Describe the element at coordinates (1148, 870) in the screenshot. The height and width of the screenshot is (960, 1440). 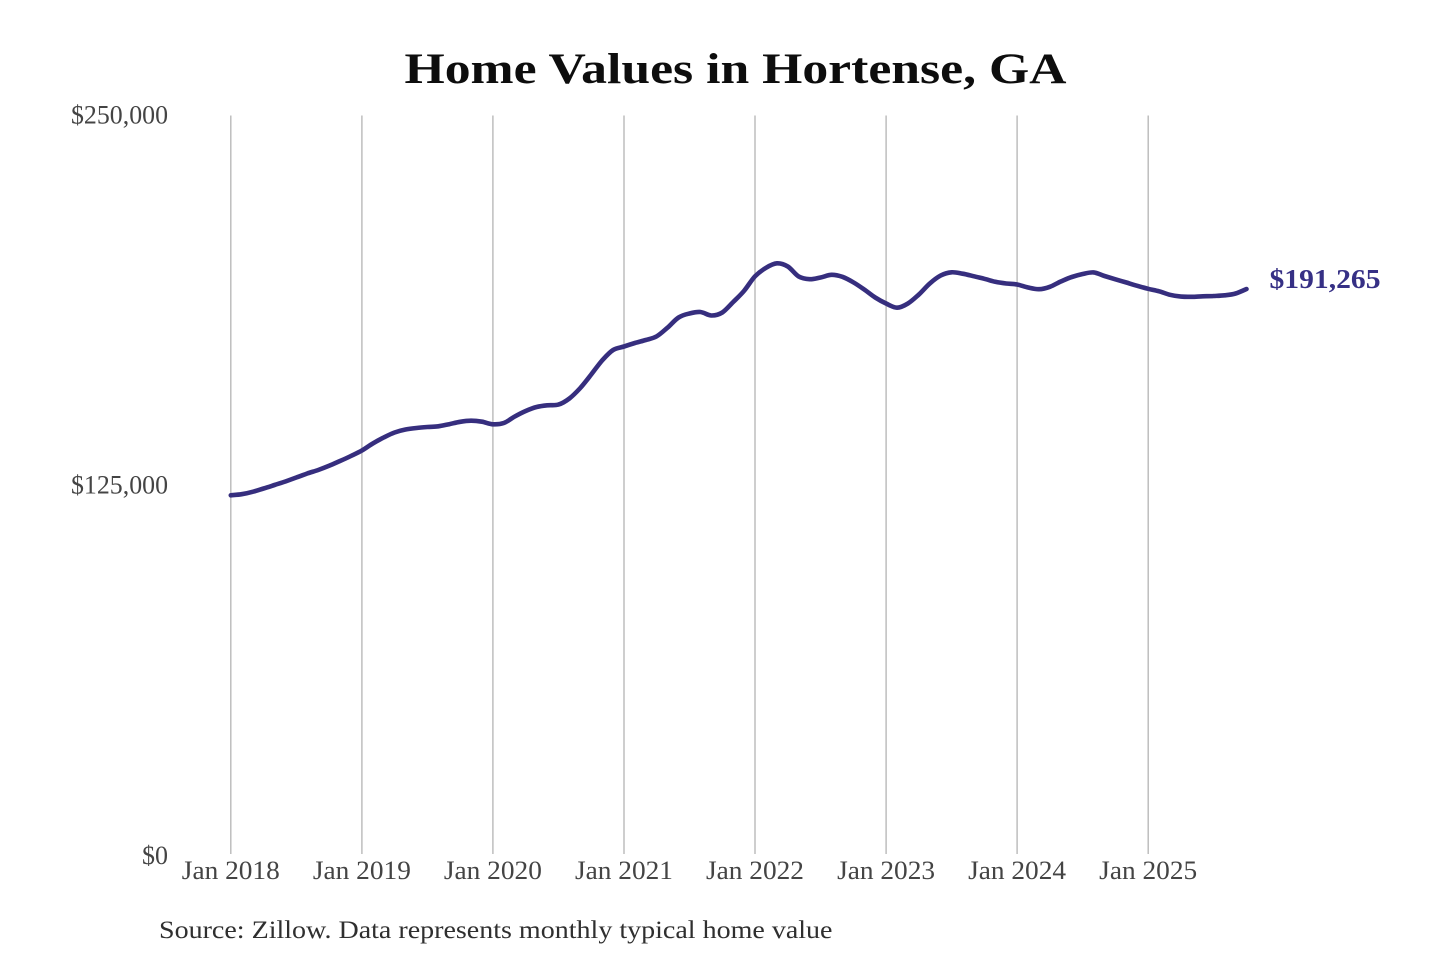
I see `svg-text: Jan 2025` at that location.